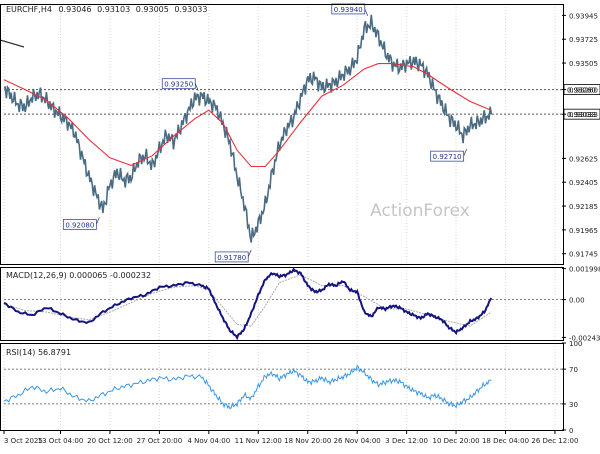  What do you see at coordinates (573, 370) in the screenshot?
I see `rsi-y-tick-label: 70` at bounding box center [573, 370].